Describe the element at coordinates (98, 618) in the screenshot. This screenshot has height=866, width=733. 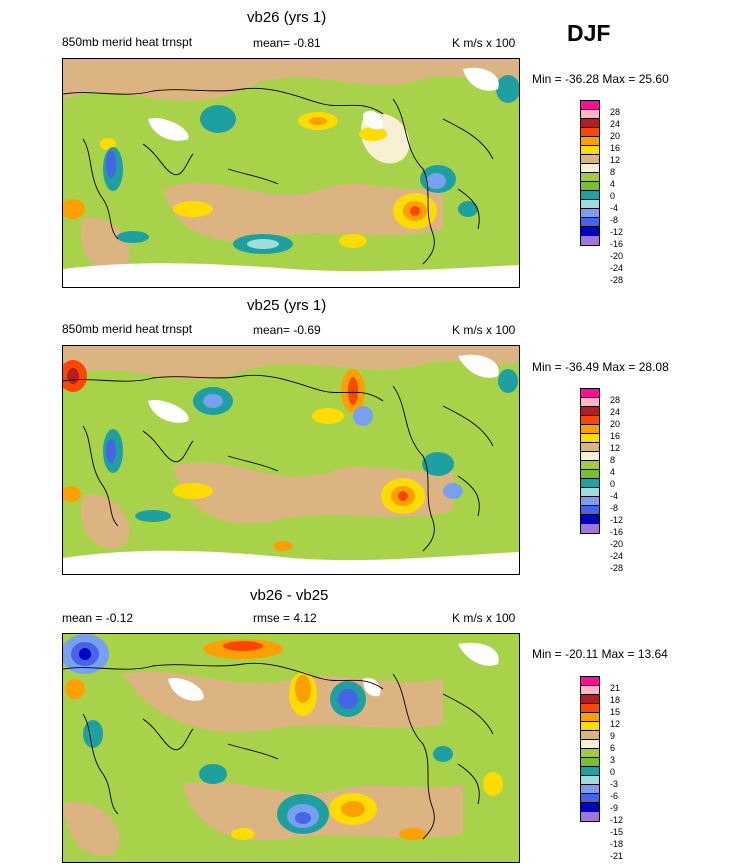
I see `panel3-mean: mean = -0.12` at that location.